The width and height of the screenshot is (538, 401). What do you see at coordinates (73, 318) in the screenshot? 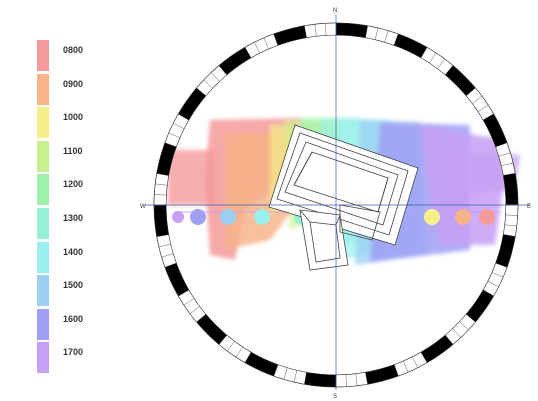
I see `legend-label-1600: 1600` at bounding box center [73, 318].